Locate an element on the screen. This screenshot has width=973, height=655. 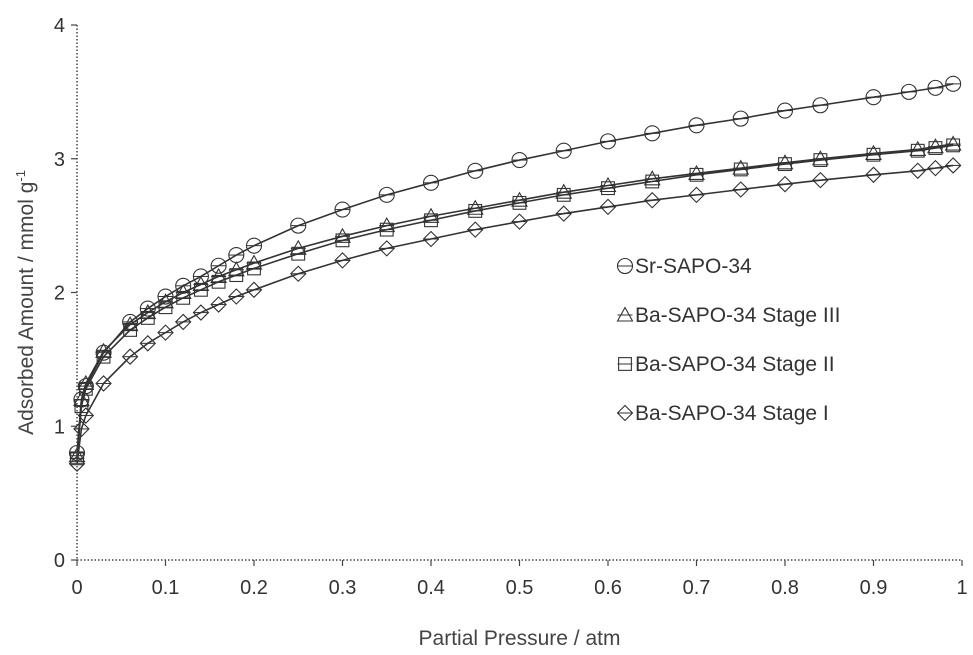
y-axis-title-text: Adsorbed Amount / mmol g is located at coordinates (26, 308).